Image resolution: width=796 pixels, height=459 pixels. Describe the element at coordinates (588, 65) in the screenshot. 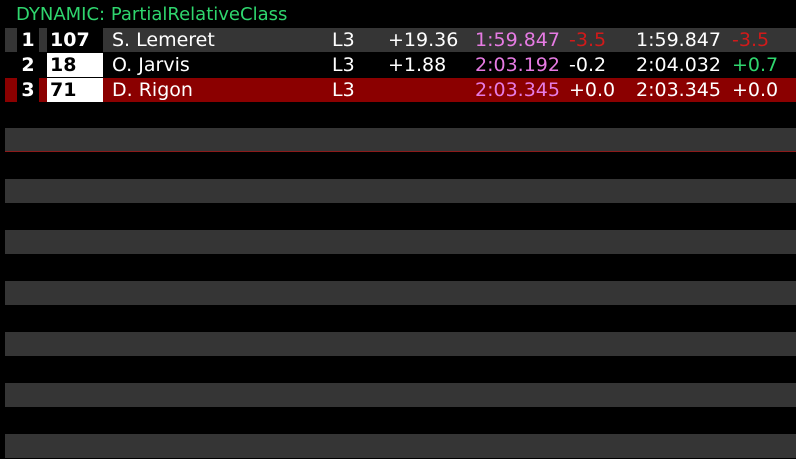

I see `last-lap-delta: -0.2` at that location.